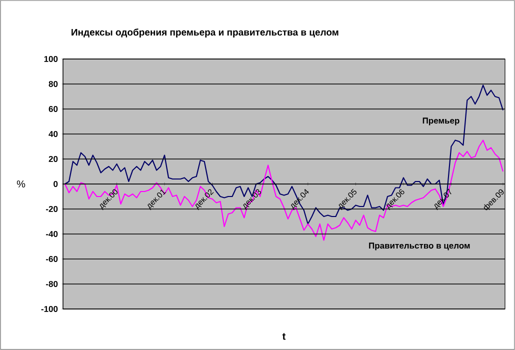  I want to click on y-tick-label: 80, so click(53, 83).